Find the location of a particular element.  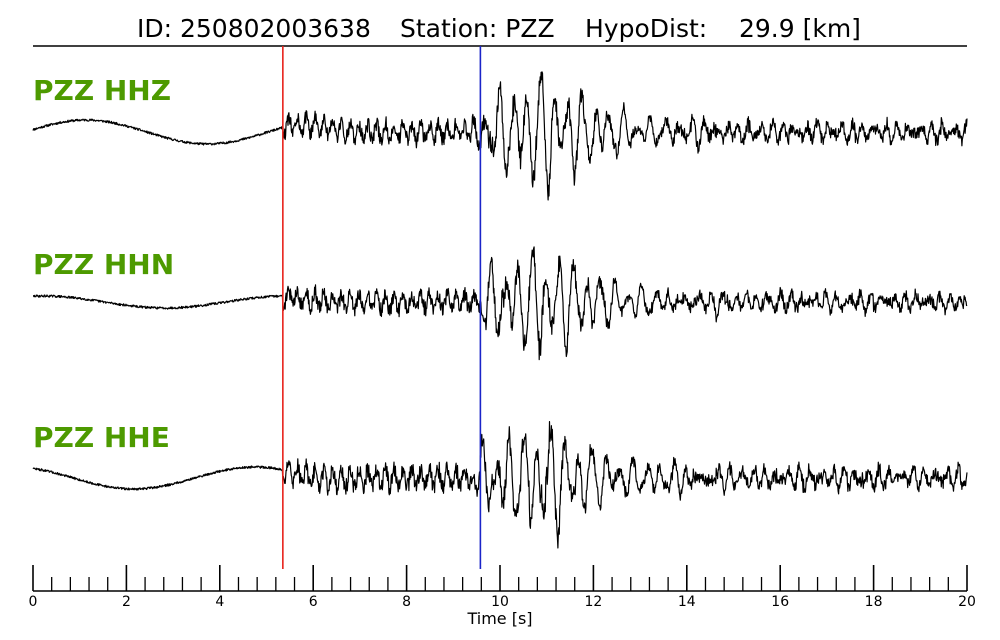

x-tick-label: 6 is located at coordinates (313, 602).